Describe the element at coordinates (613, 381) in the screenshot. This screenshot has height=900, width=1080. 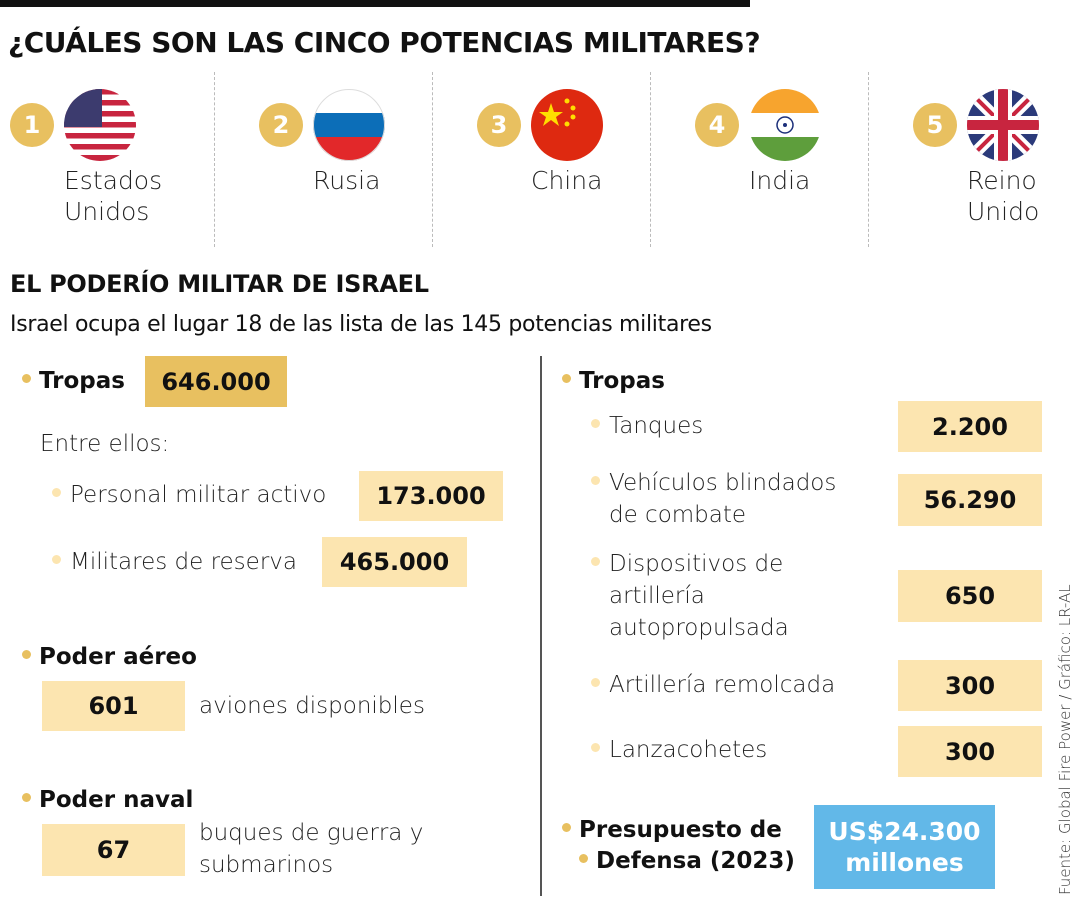
I see `right-troops-label: Tropas` at that location.